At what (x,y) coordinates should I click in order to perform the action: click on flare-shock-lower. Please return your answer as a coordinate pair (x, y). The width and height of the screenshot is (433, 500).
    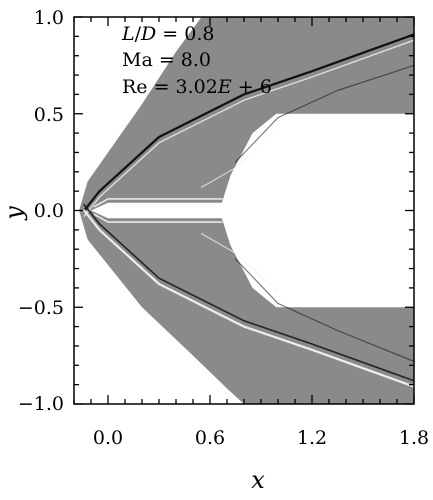
    Looking at the image, I should click on (324, 310).